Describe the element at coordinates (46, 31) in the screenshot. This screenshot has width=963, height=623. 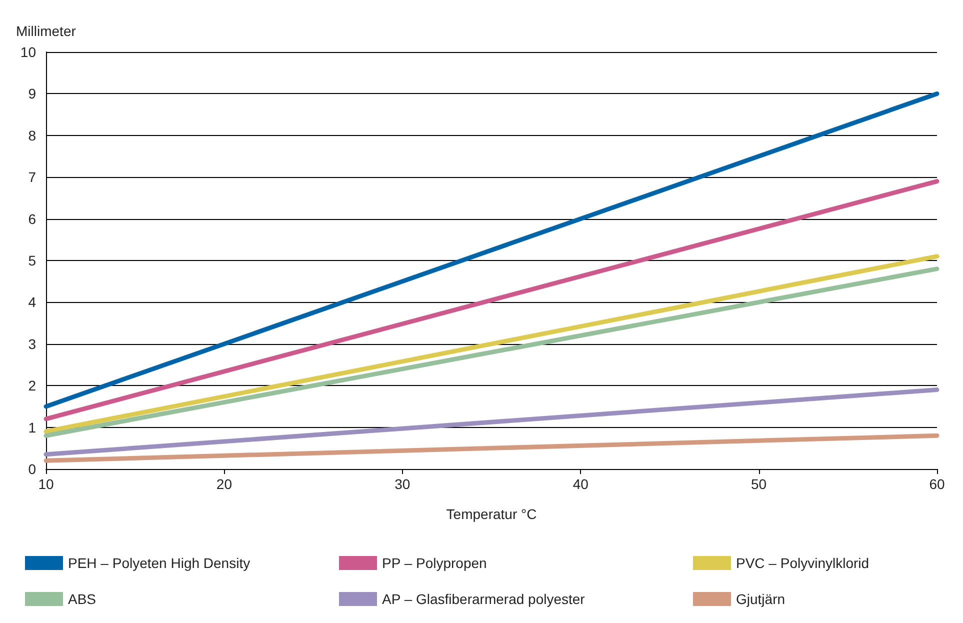
I see `y-axis-title: Millimeter` at that location.